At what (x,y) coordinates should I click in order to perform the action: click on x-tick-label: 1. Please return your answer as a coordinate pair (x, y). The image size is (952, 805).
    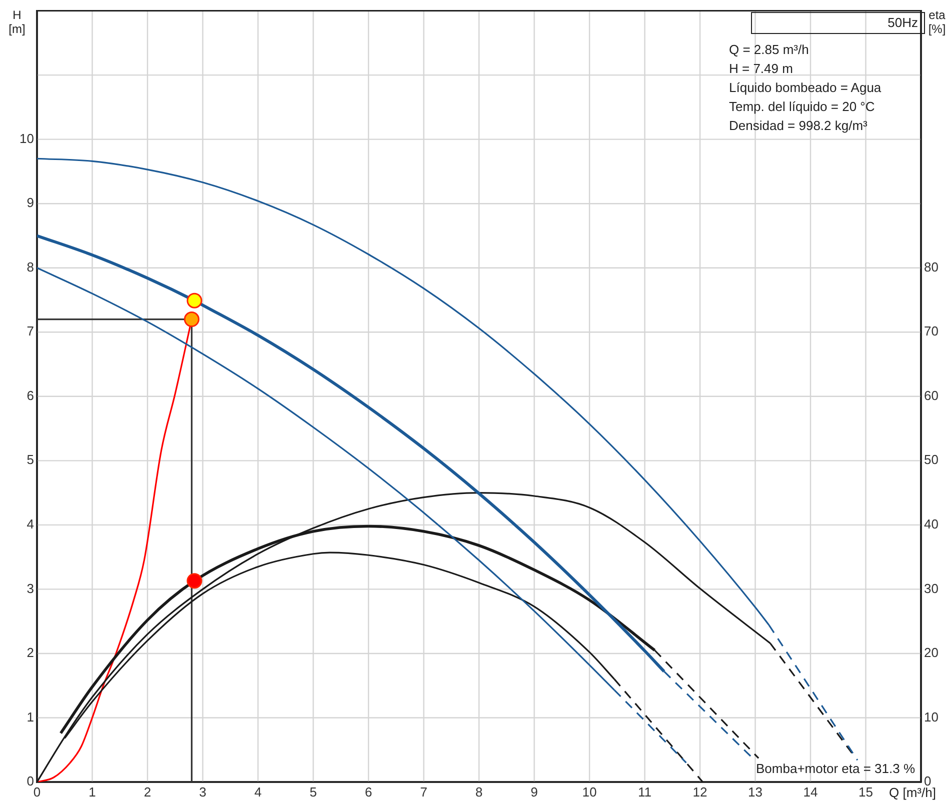
    Looking at the image, I should click on (92, 792).